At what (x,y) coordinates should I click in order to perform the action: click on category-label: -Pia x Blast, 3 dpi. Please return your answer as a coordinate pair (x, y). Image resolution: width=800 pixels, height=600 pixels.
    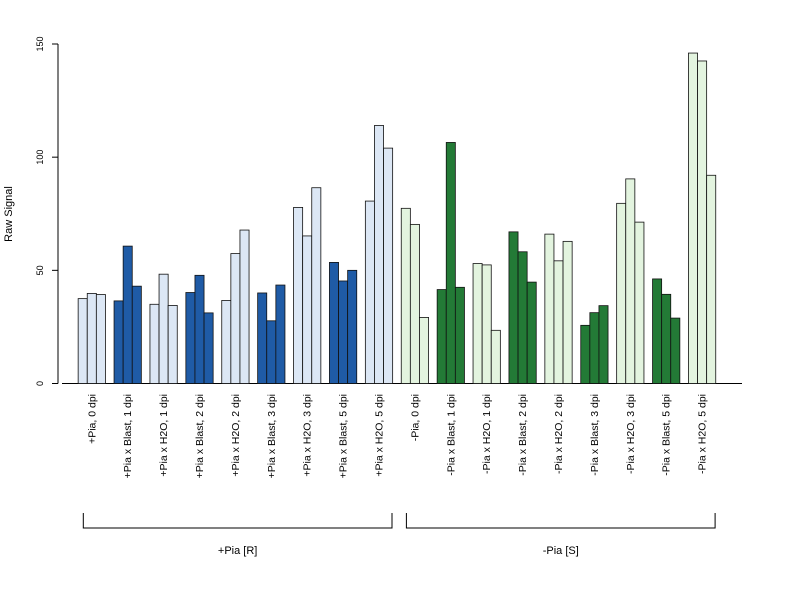
    Looking at the image, I should click on (595, 435).